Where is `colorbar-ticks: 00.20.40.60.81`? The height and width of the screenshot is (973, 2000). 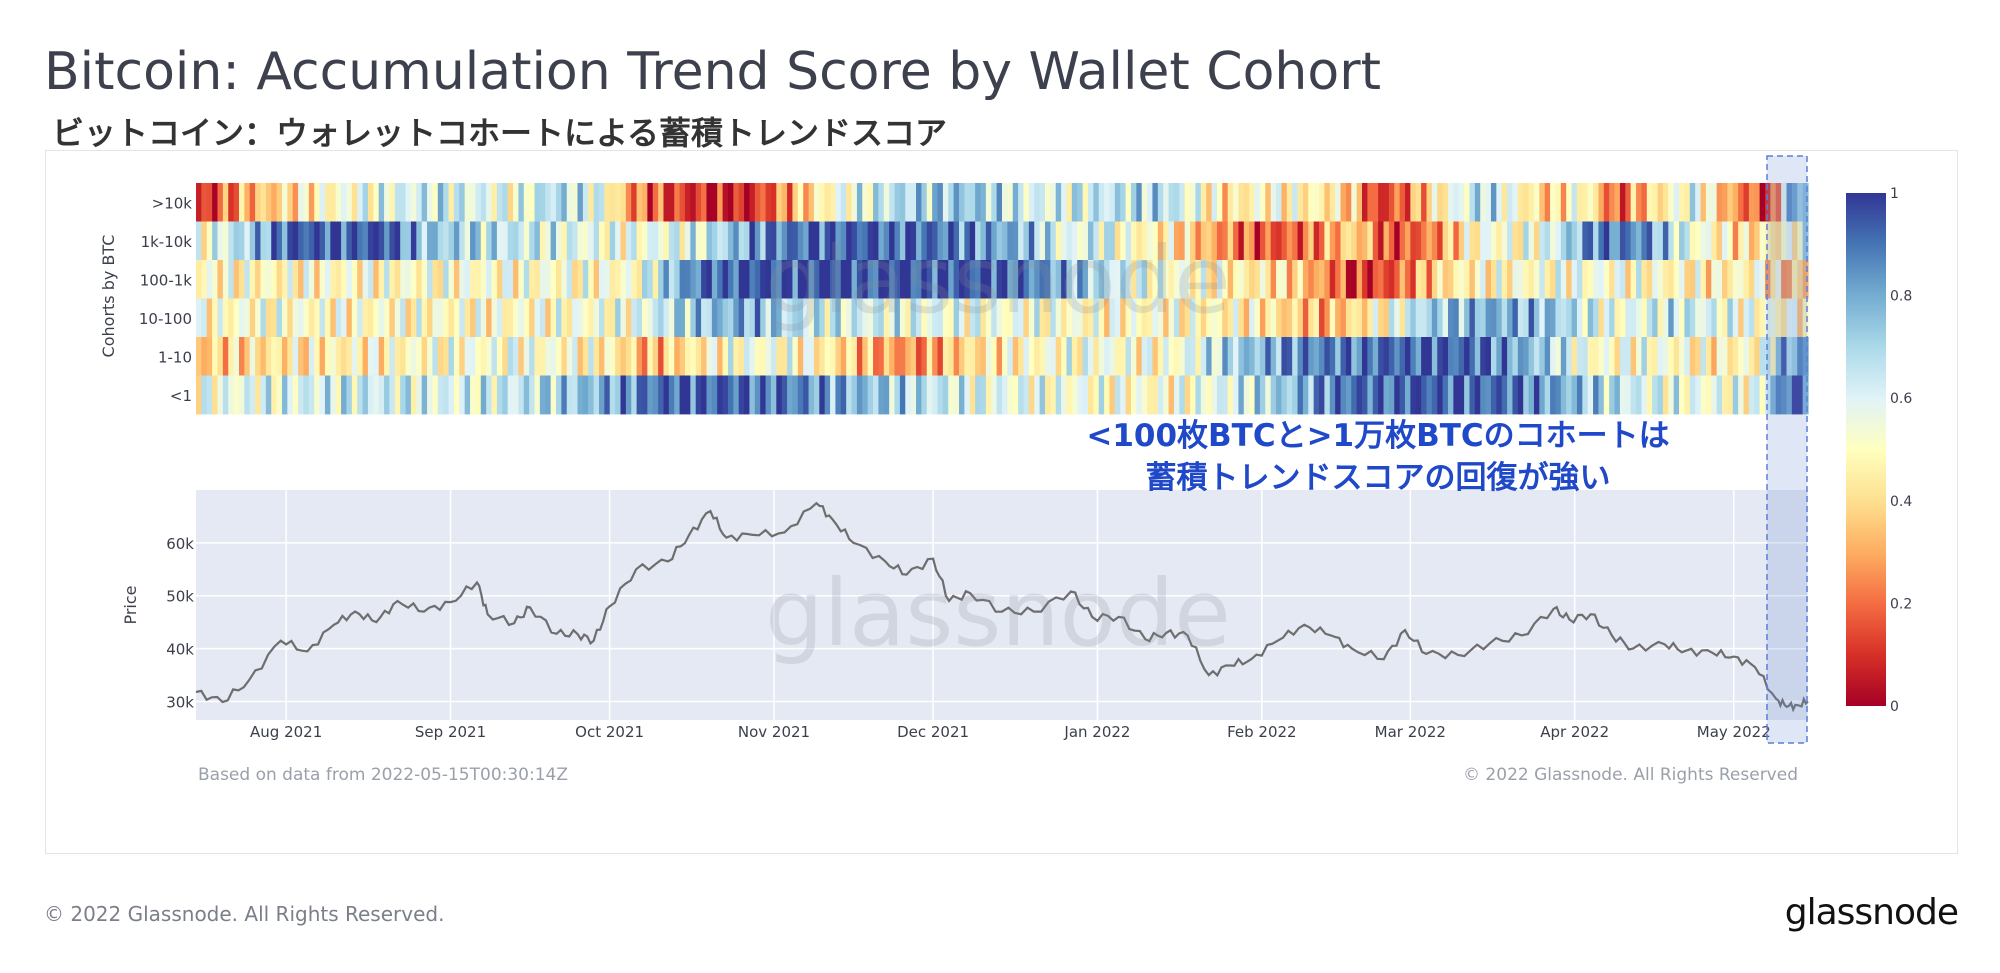 colorbar-ticks: 00.20.40.60.81 is located at coordinates (1901, 450).